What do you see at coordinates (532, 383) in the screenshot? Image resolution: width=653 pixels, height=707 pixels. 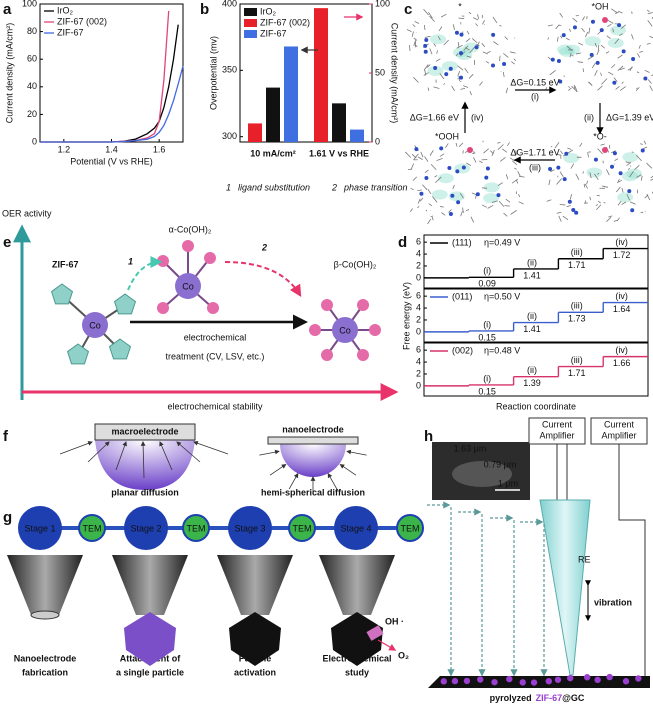 I see `step-value: 1.39` at bounding box center [532, 383].